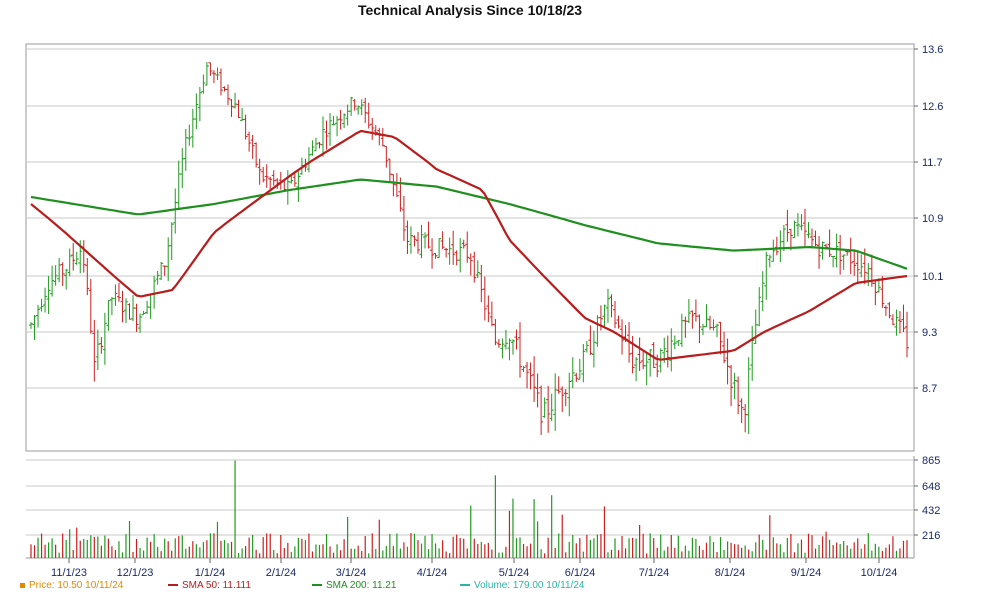  I want to click on volume-swatch-icon, so click(465, 585).